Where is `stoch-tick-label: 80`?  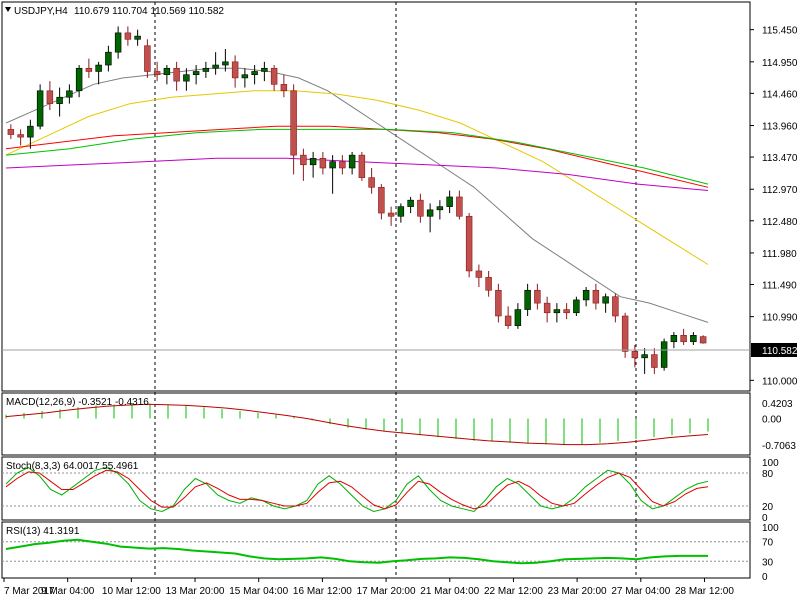
stoch-tick-label: 80 is located at coordinates (768, 474).